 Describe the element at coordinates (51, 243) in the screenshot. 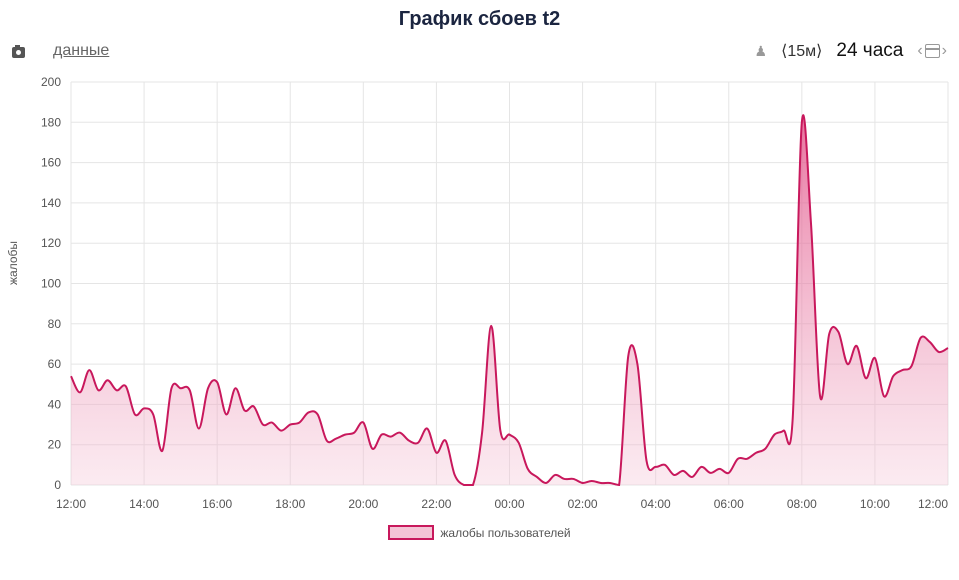

I see `y-tick-label: 120` at that location.